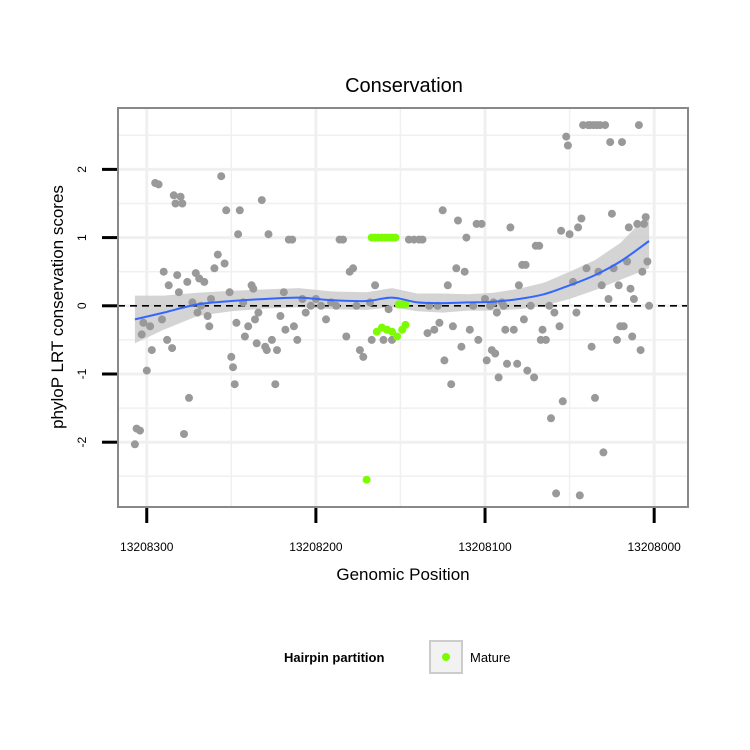 Image resolution: width=750 pixels, height=750 pixels. I want to click on legend-title: Hairpin partition, so click(334, 657).